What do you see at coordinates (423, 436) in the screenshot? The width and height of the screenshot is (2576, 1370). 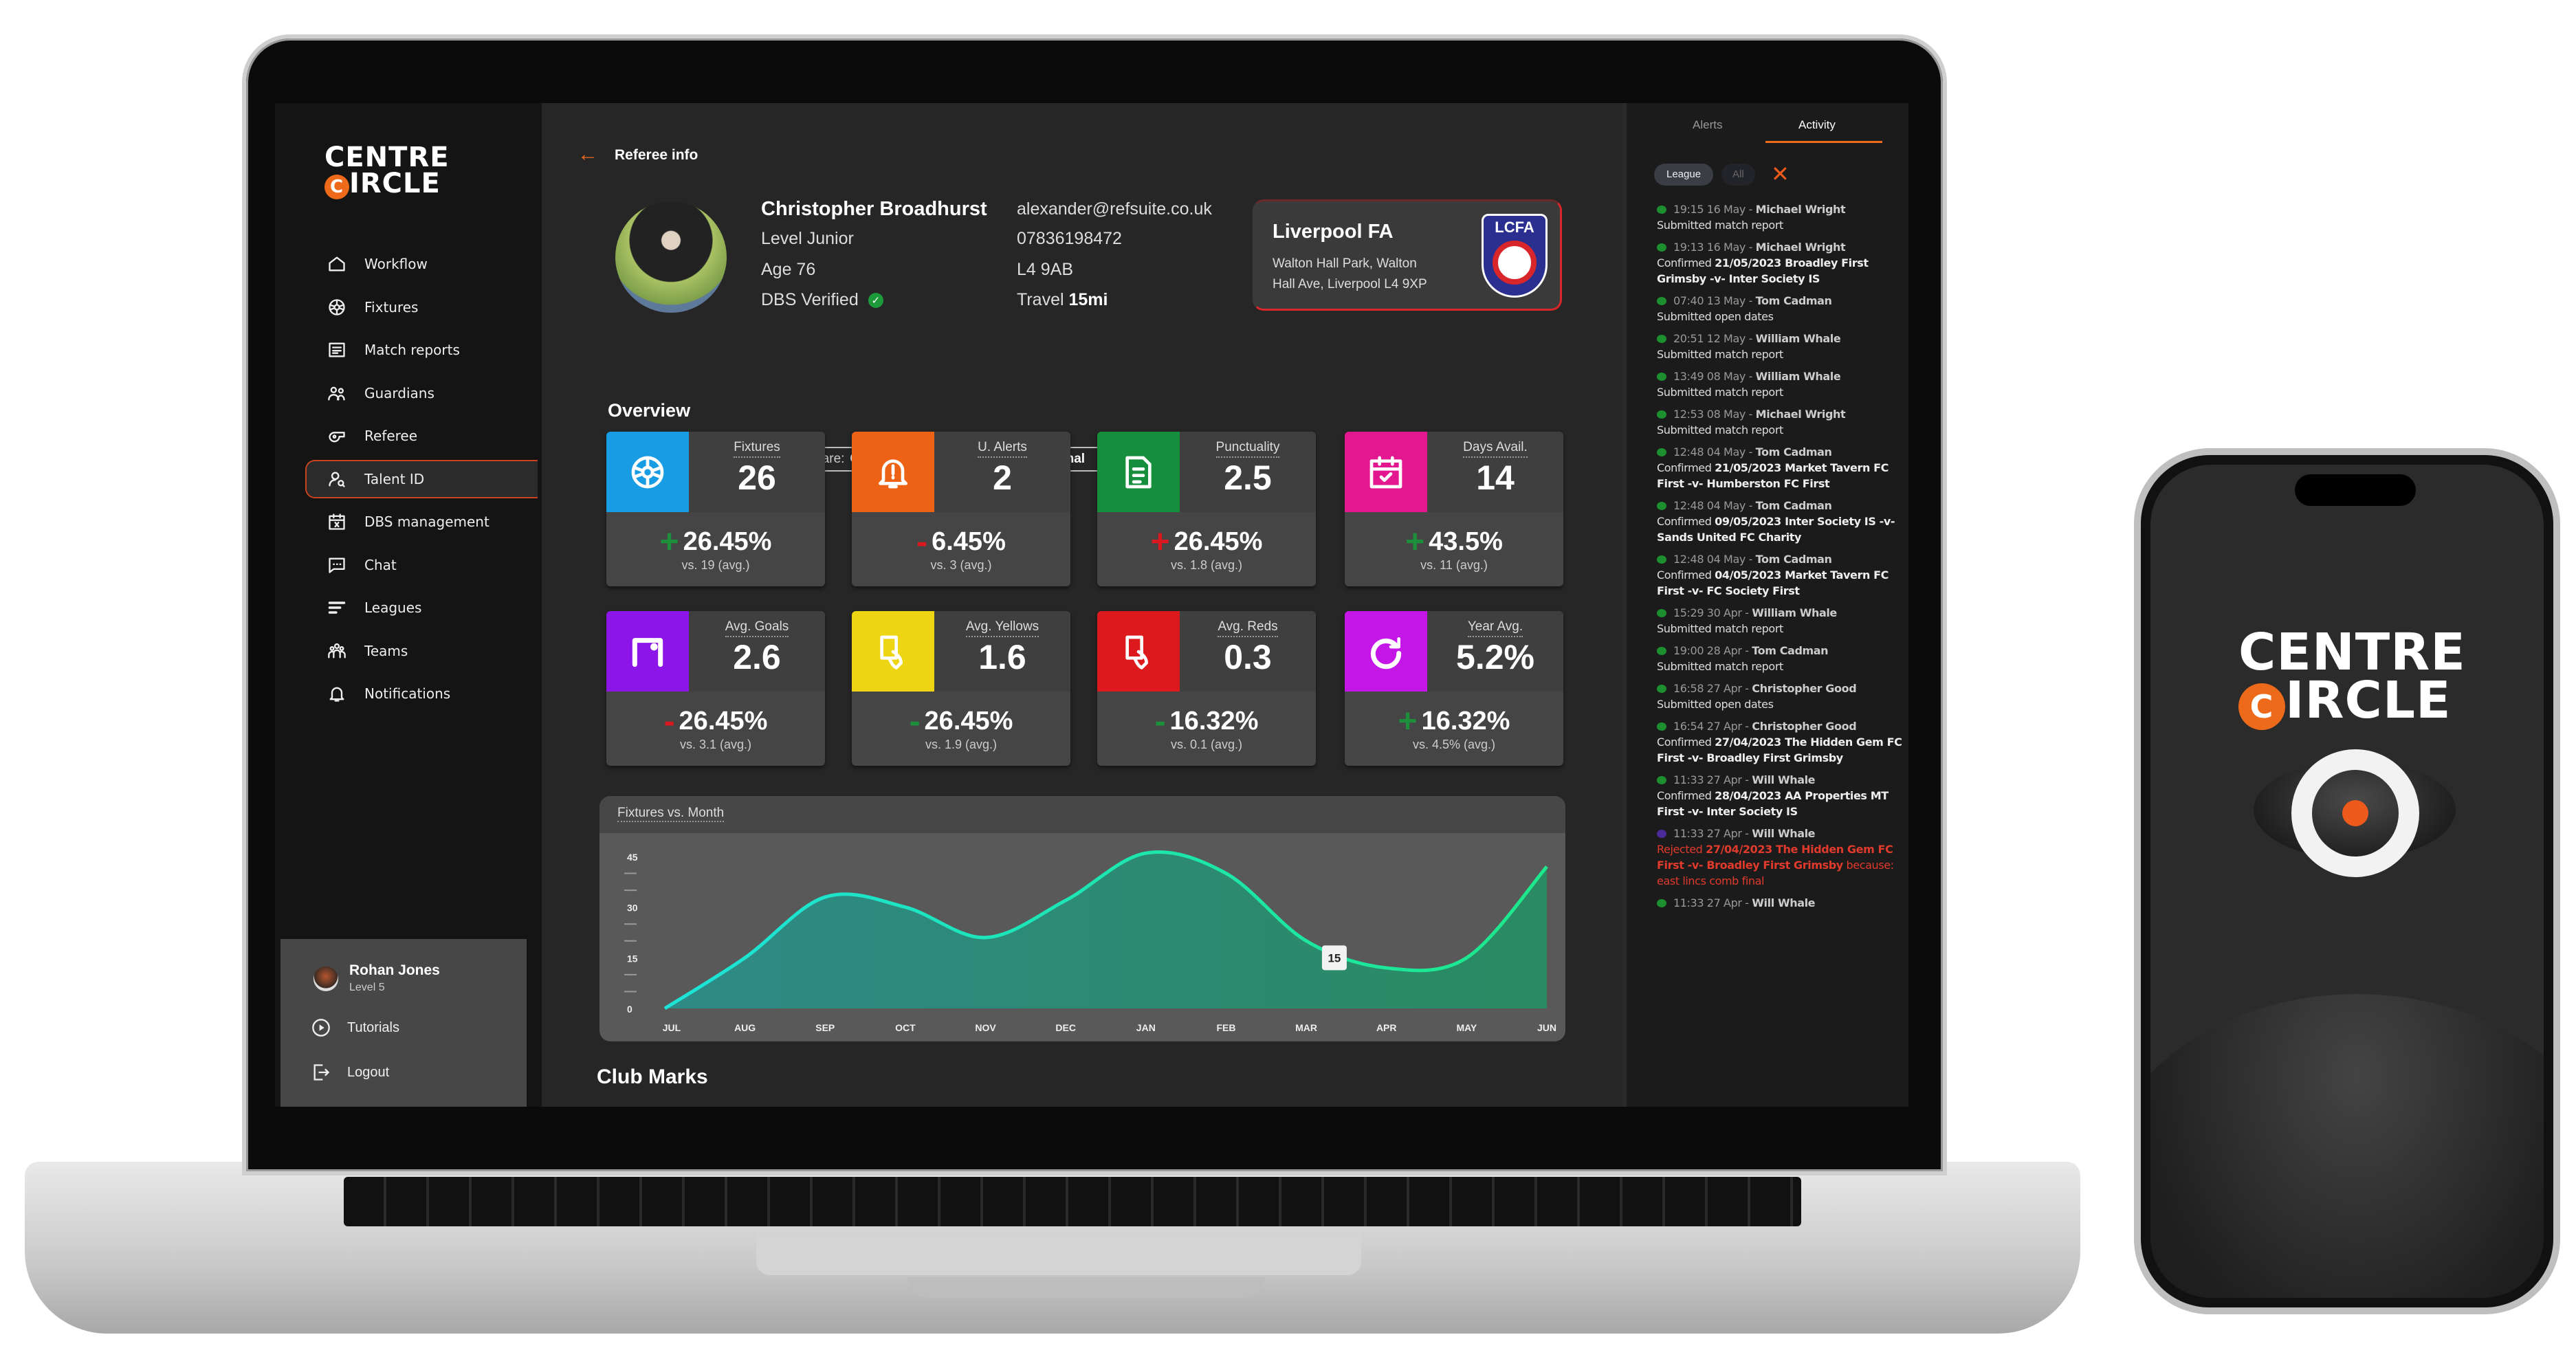 I see `sidebar-item-referee: Referee` at bounding box center [423, 436].